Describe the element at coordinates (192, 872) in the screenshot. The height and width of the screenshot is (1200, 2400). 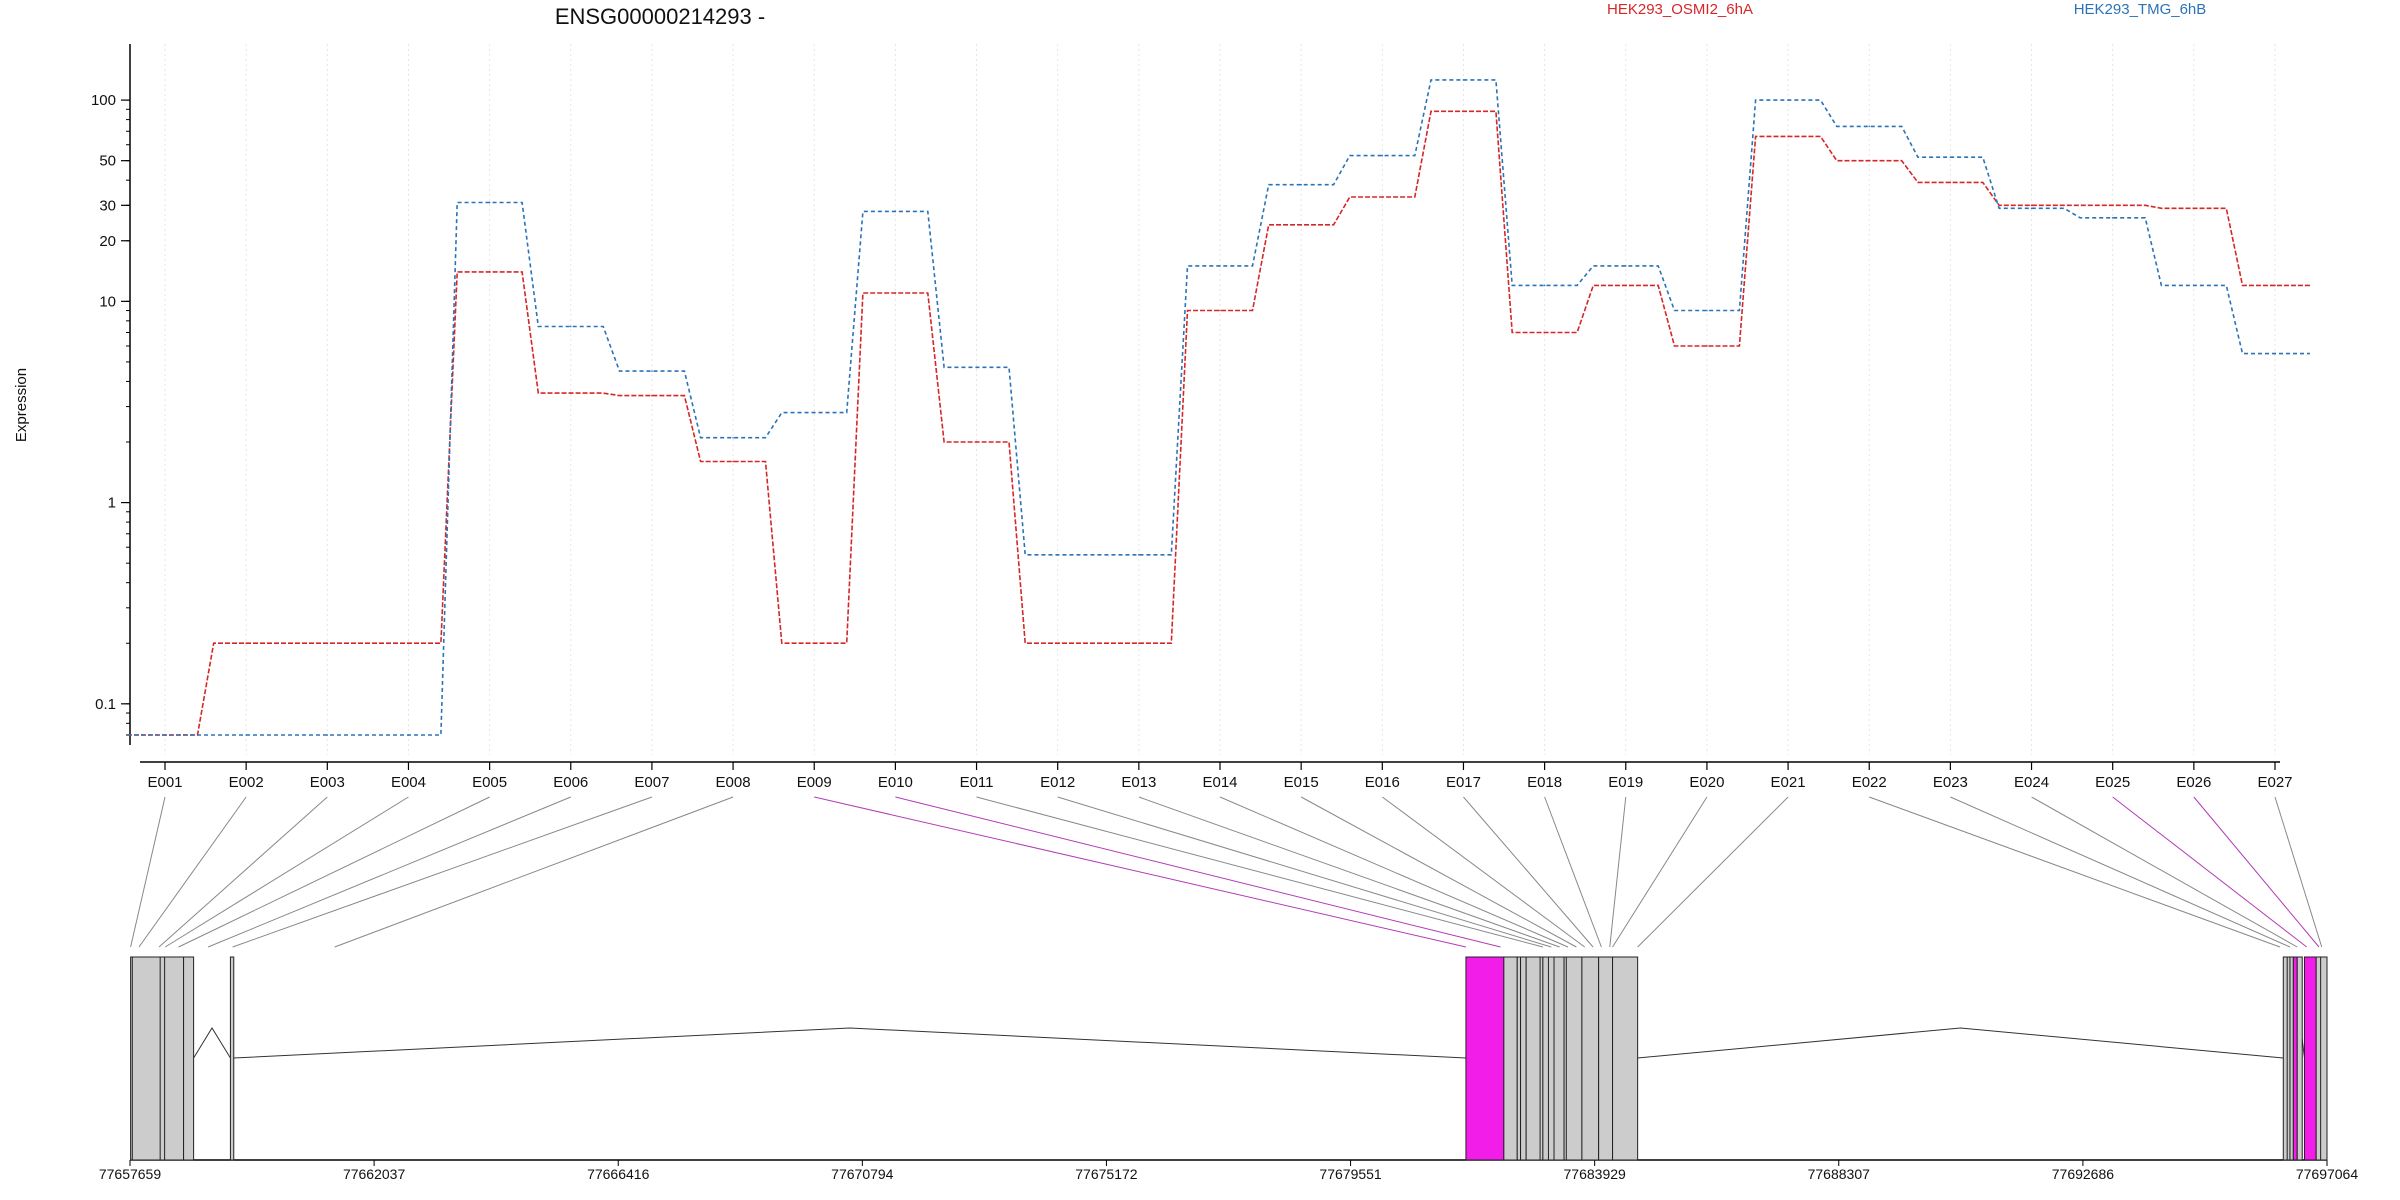
I see `connector-E002` at that location.